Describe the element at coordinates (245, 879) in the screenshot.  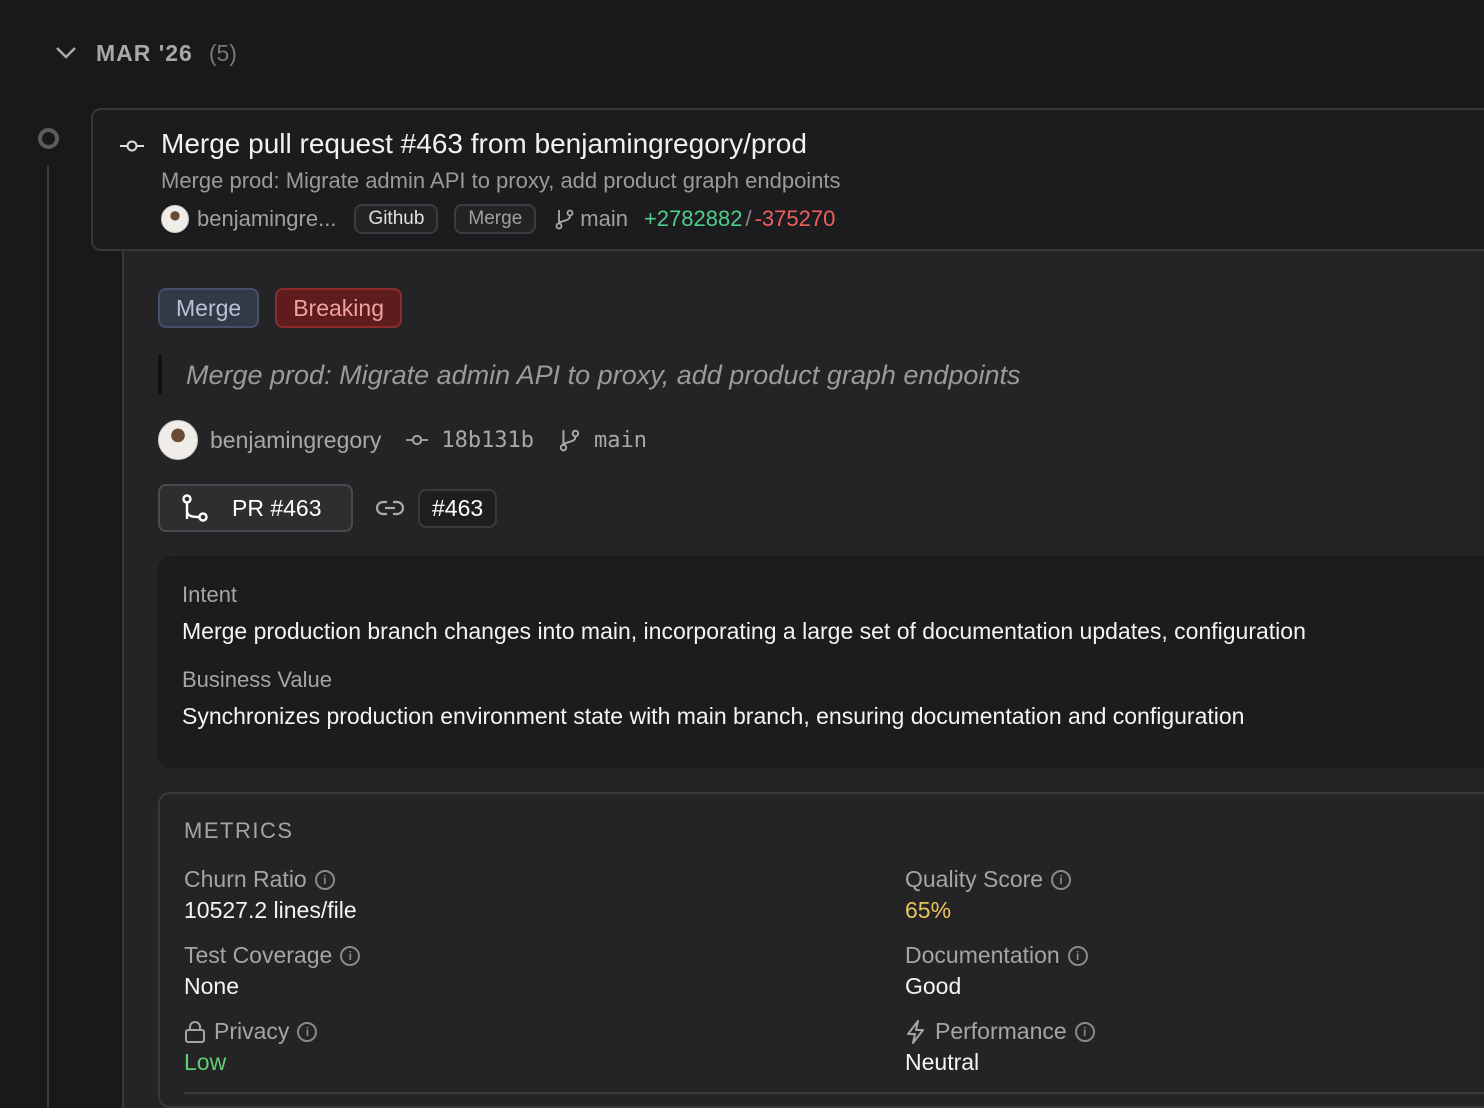
I see `metric-label: Churn Ratio` at that location.